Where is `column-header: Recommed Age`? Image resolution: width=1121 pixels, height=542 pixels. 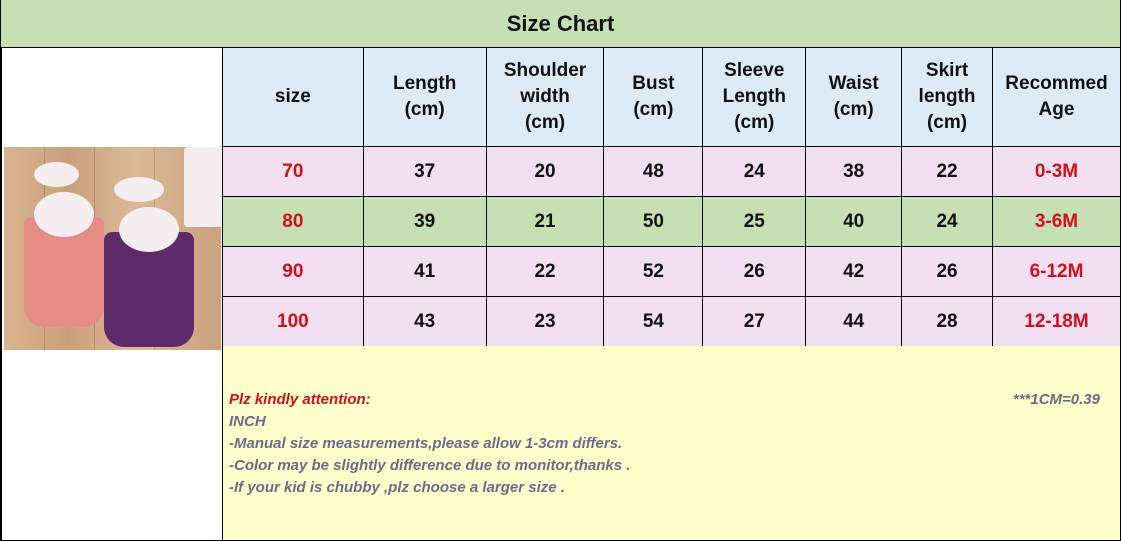 column-header: Recommed Age is located at coordinates (1056, 97).